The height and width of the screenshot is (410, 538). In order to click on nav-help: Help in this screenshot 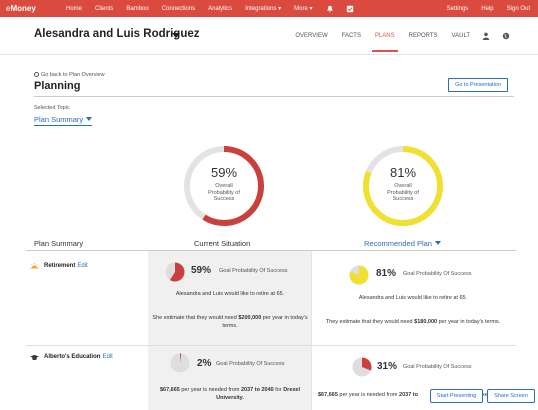, I will do `click(487, 8)`.